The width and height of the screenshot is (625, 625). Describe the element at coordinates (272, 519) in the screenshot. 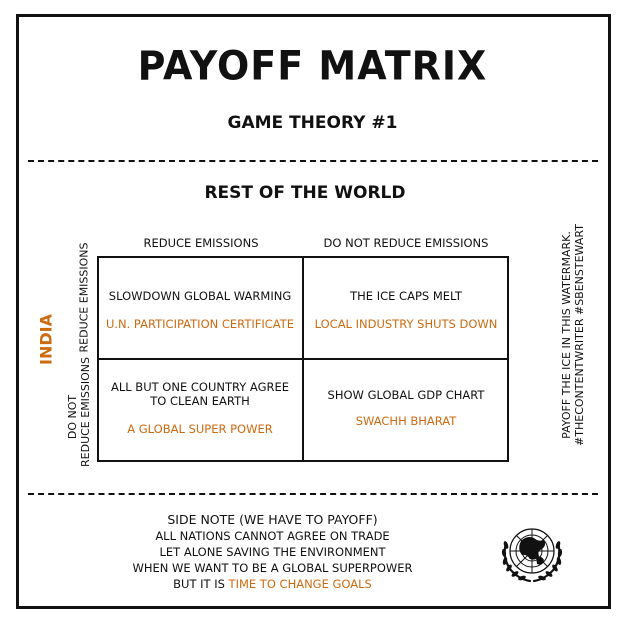

I see `footnote-heading: SIDE NOTE (WE HAVE TO PAYOFF)` at that location.